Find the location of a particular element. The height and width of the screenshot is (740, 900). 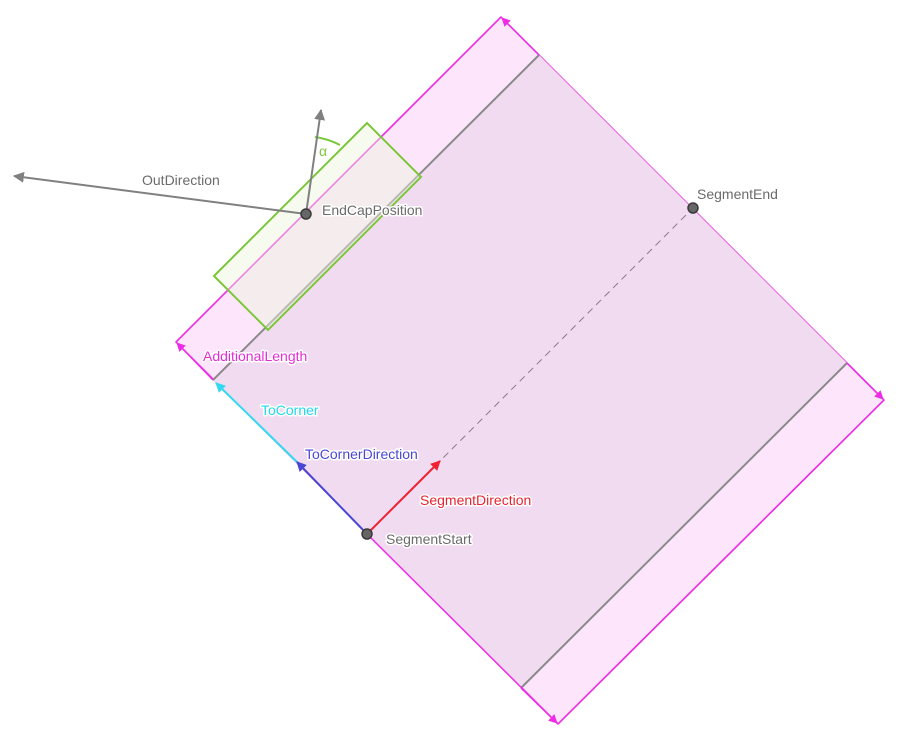

segment-start-point is located at coordinates (367, 534).